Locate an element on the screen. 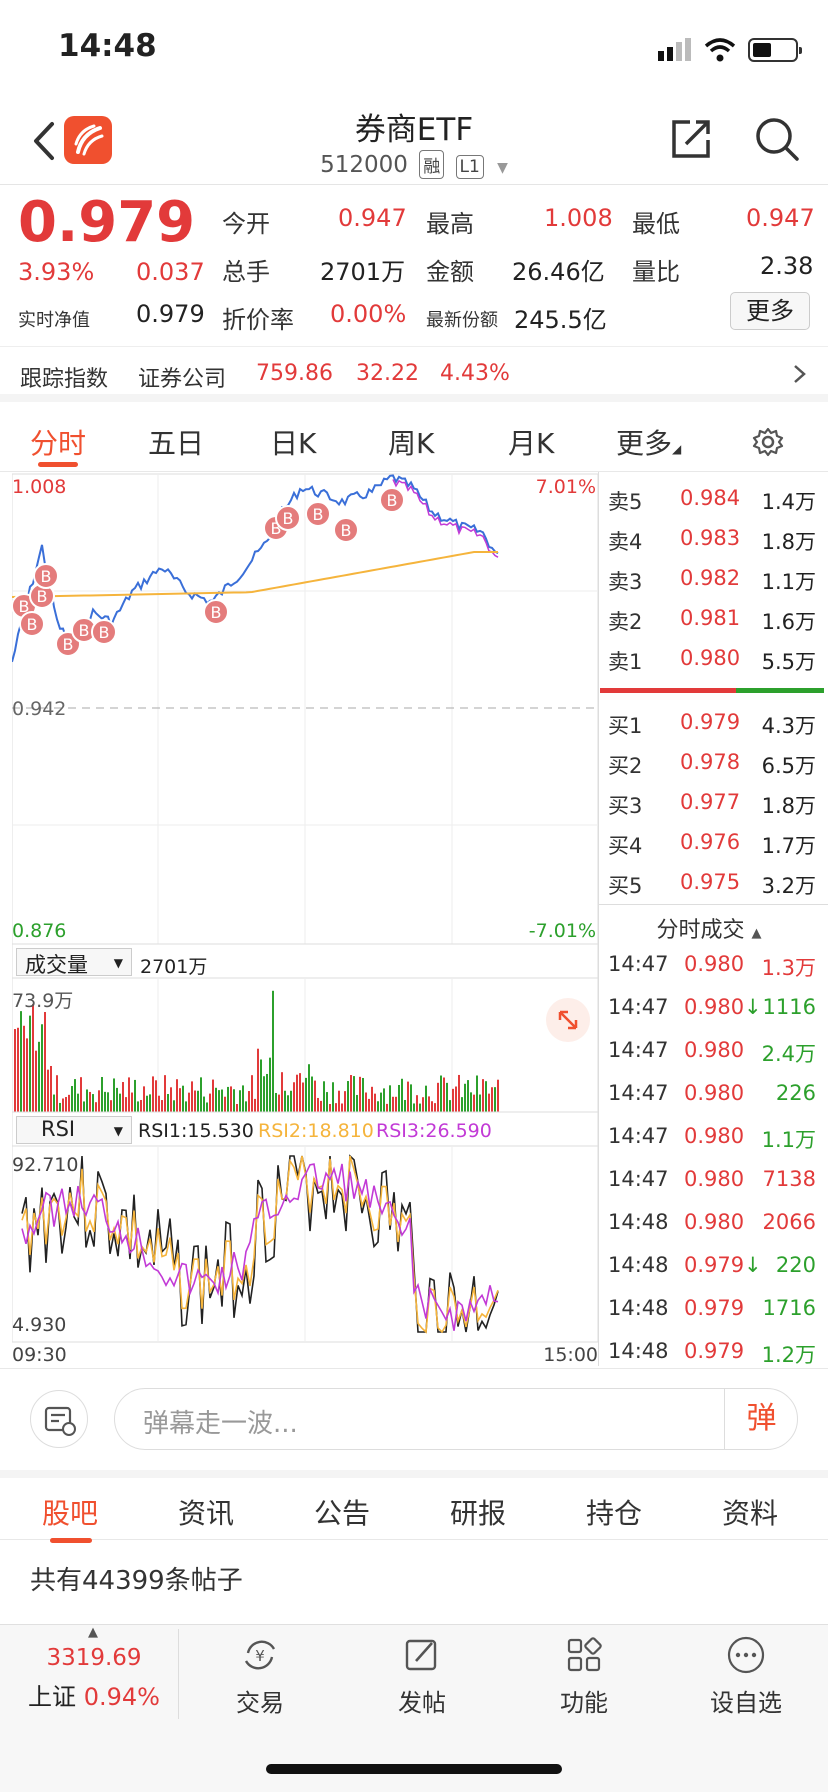 The image size is (828, 1792). tab-research: 研报 is located at coordinates (478, 1513).